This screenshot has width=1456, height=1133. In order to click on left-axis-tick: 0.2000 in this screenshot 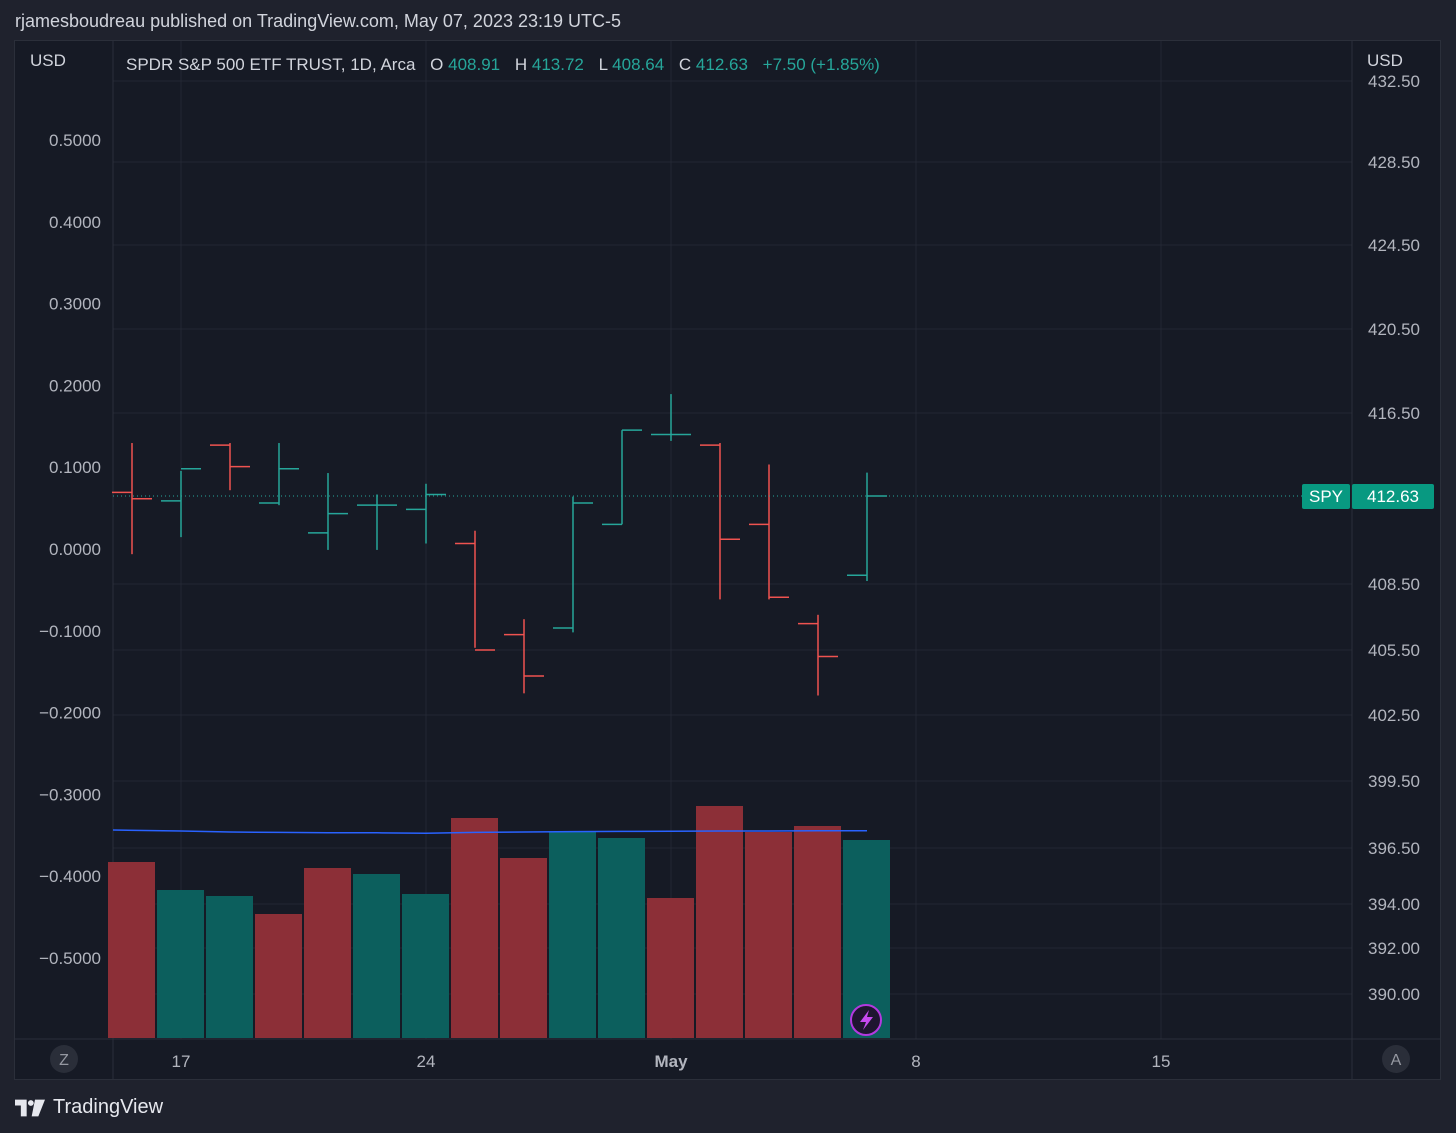, I will do `click(75, 385)`.